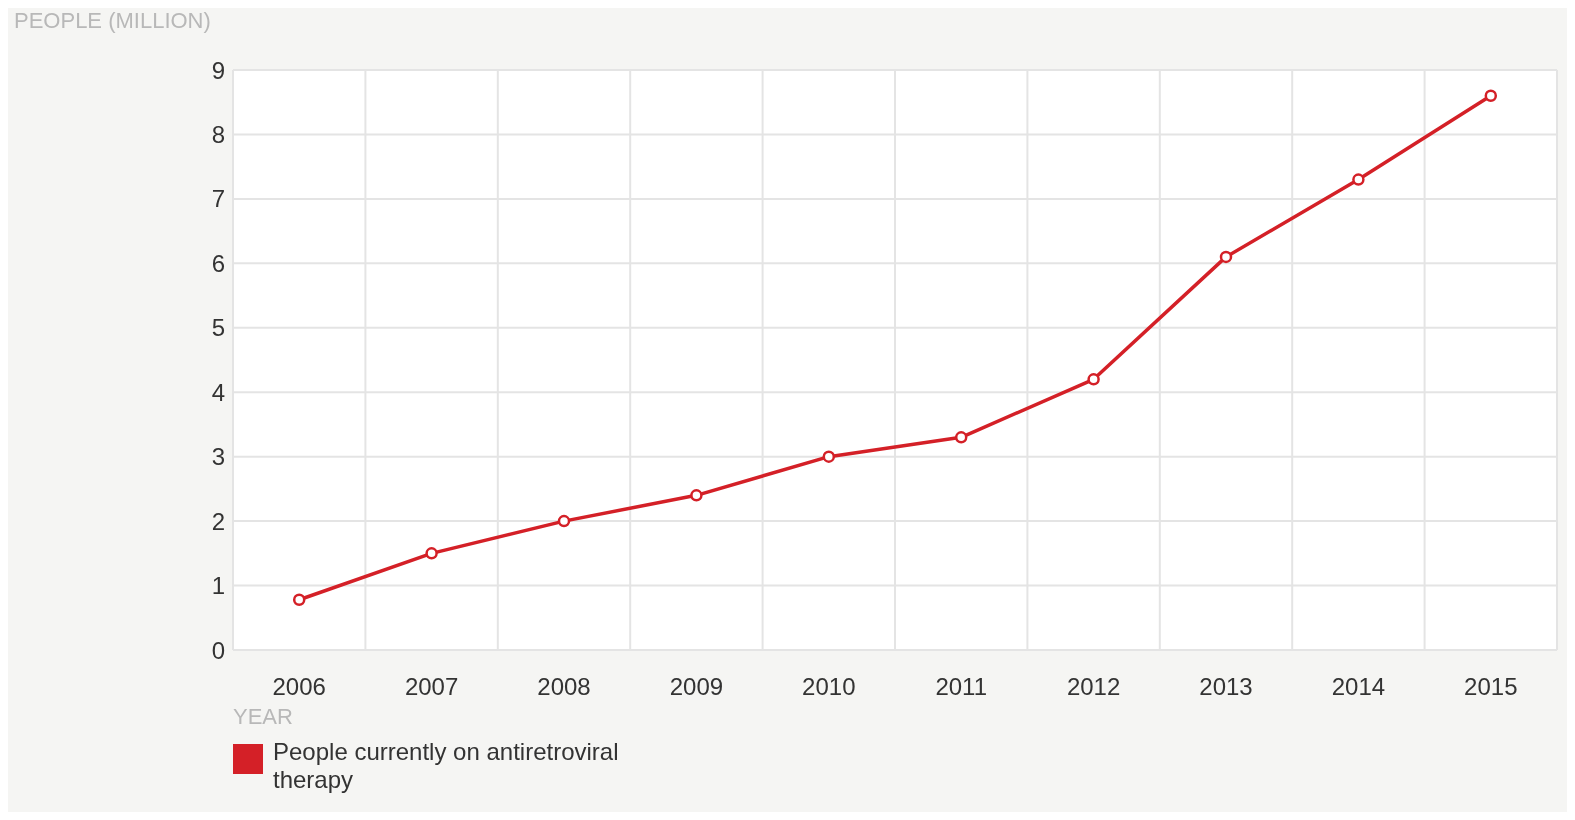 This screenshot has height=820, width=1575. I want to click on x-tick-label: 2011, so click(961, 687).